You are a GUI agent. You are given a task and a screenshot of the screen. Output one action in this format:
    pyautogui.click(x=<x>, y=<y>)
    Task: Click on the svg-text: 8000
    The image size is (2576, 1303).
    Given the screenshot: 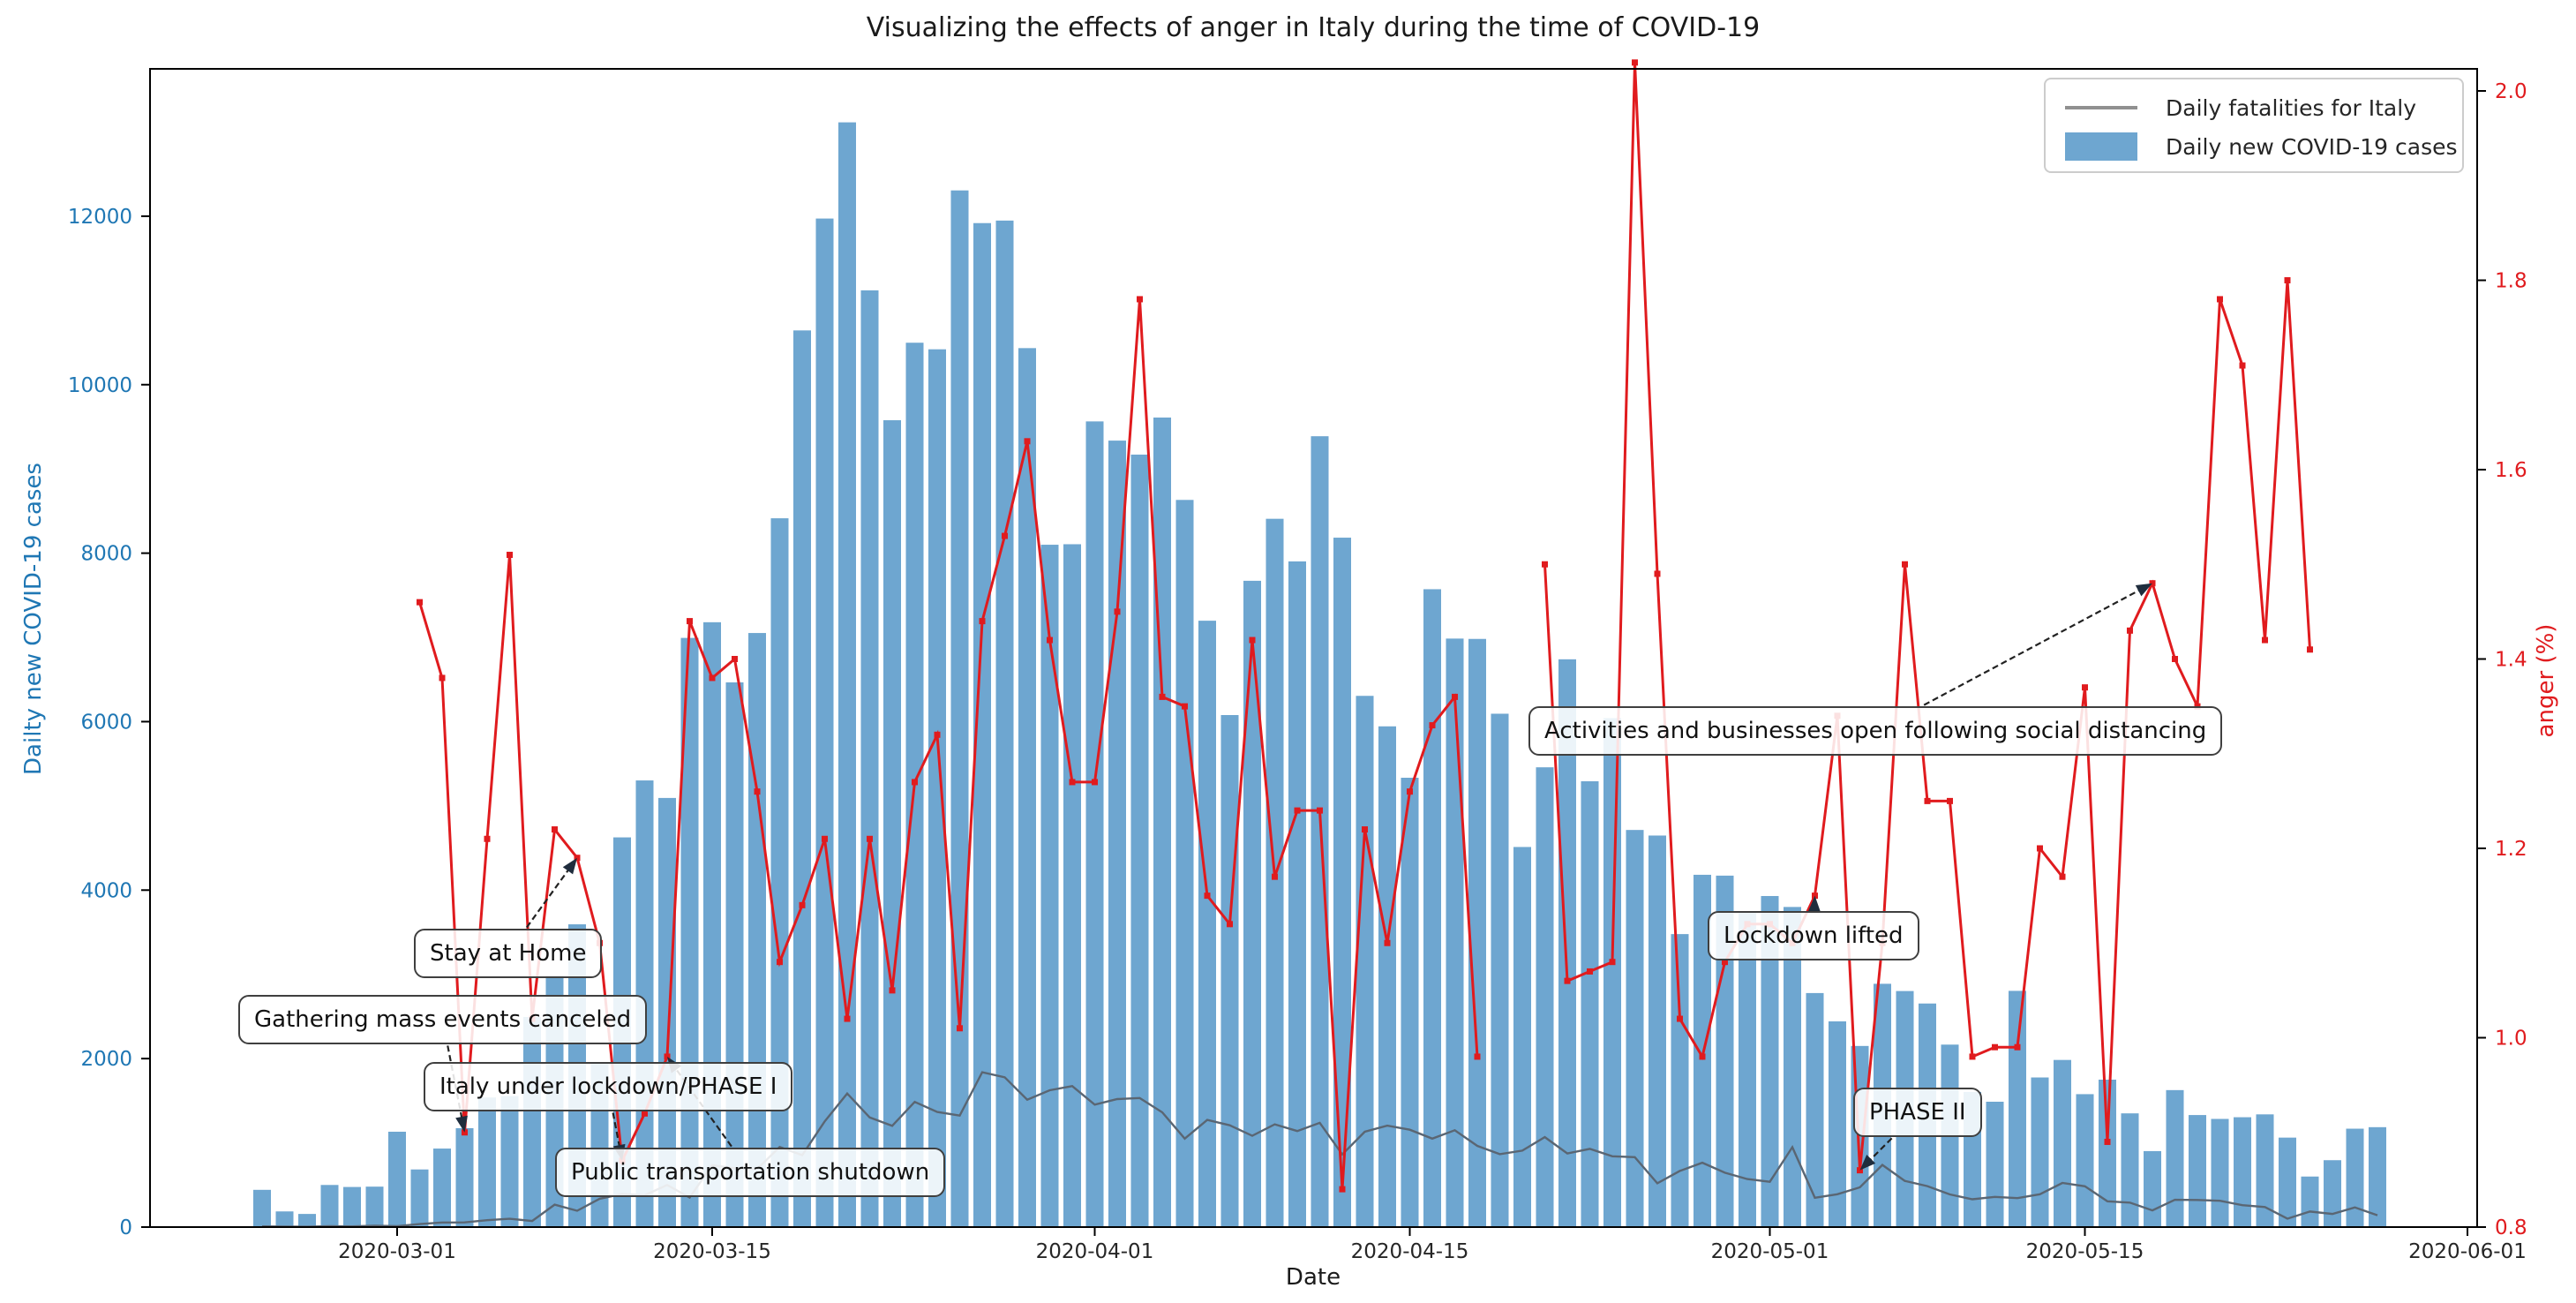 What is the action you would take?
    pyautogui.click(x=106, y=554)
    